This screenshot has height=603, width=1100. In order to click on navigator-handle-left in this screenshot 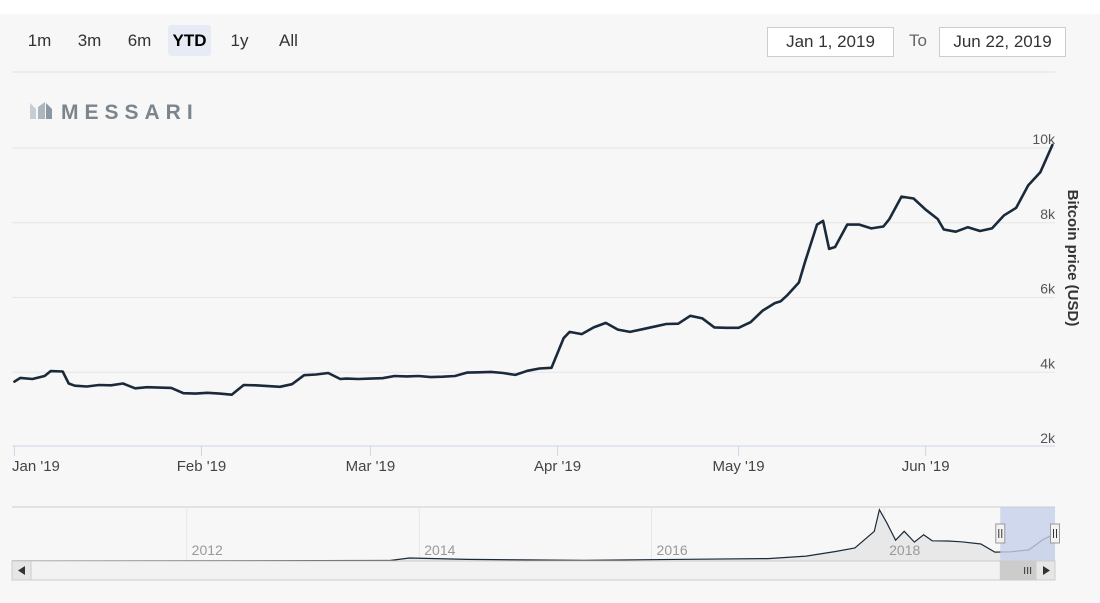, I will do `click(1000, 533)`.